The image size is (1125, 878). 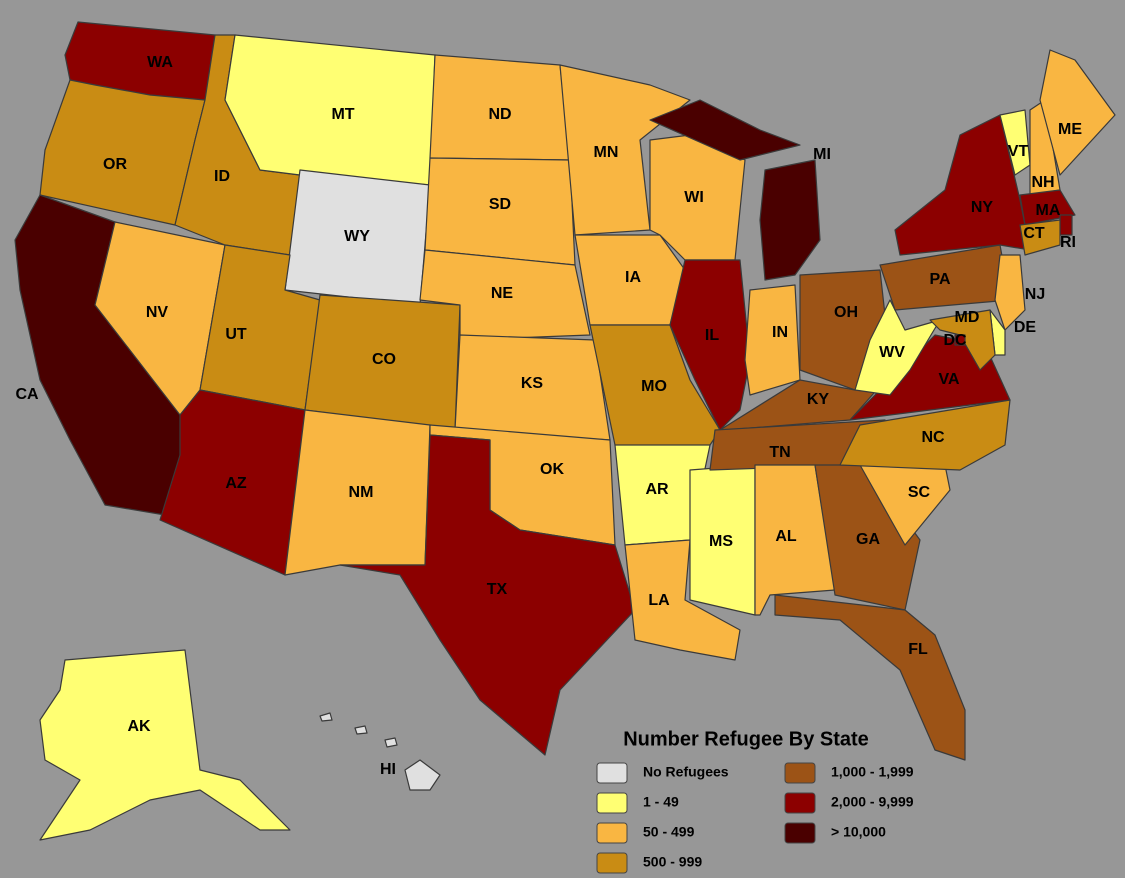 What do you see at coordinates (661, 802) in the screenshot?
I see `legend-label: 1 - 49` at bounding box center [661, 802].